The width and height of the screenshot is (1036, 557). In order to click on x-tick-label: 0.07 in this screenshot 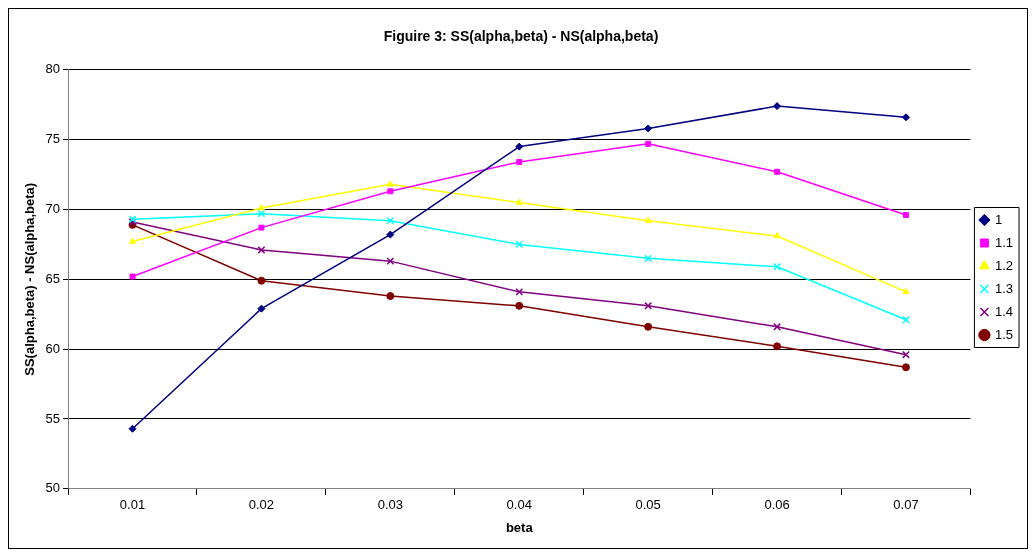, I will do `click(906, 505)`.